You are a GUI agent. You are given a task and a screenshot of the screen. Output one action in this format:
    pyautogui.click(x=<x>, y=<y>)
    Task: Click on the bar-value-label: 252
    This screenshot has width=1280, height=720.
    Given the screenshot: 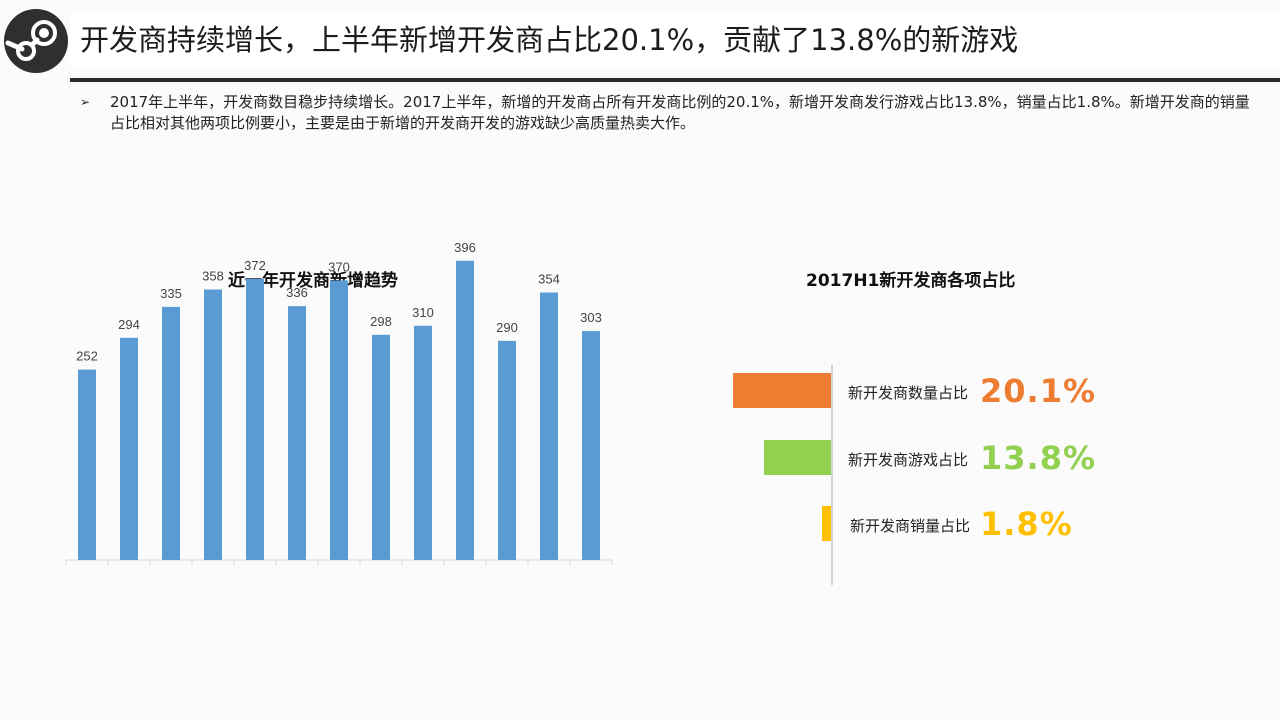 What is the action you would take?
    pyautogui.click(x=87, y=356)
    